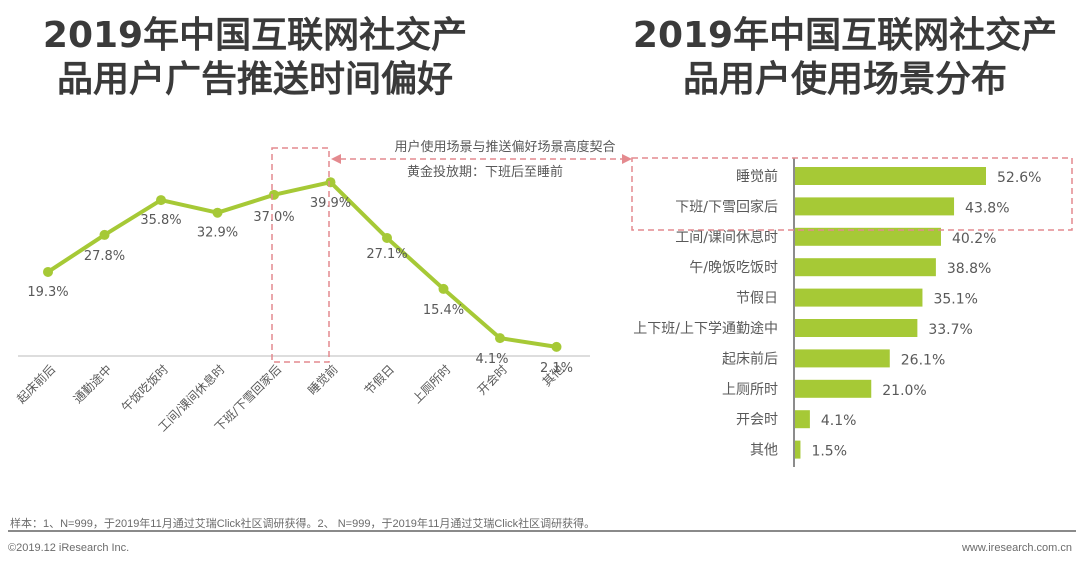 The image size is (1080, 567). Describe the element at coordinates (255, 35) in the screenshot. I see `left-title-line-1: 2019年中国互联网社交产` at that location.